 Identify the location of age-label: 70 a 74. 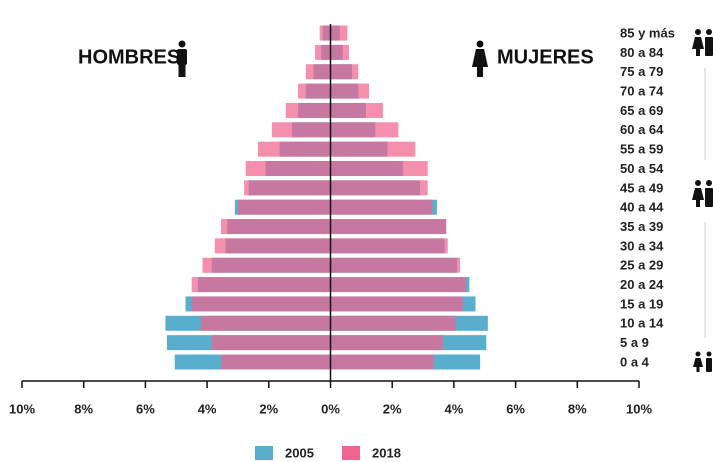
(642, 91).